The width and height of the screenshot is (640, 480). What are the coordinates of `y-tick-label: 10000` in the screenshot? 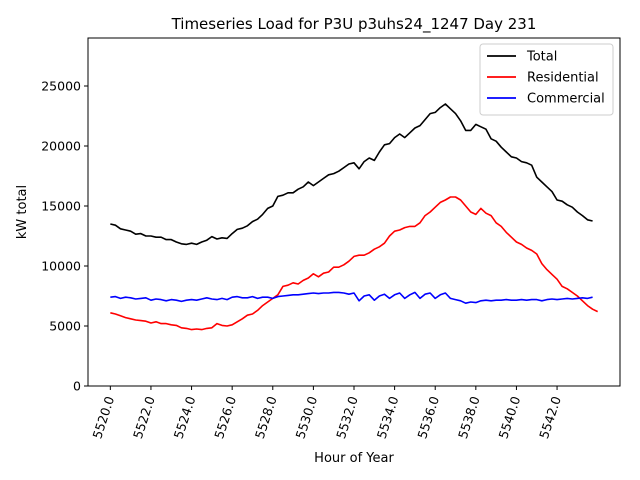 It's located at (61, 266).